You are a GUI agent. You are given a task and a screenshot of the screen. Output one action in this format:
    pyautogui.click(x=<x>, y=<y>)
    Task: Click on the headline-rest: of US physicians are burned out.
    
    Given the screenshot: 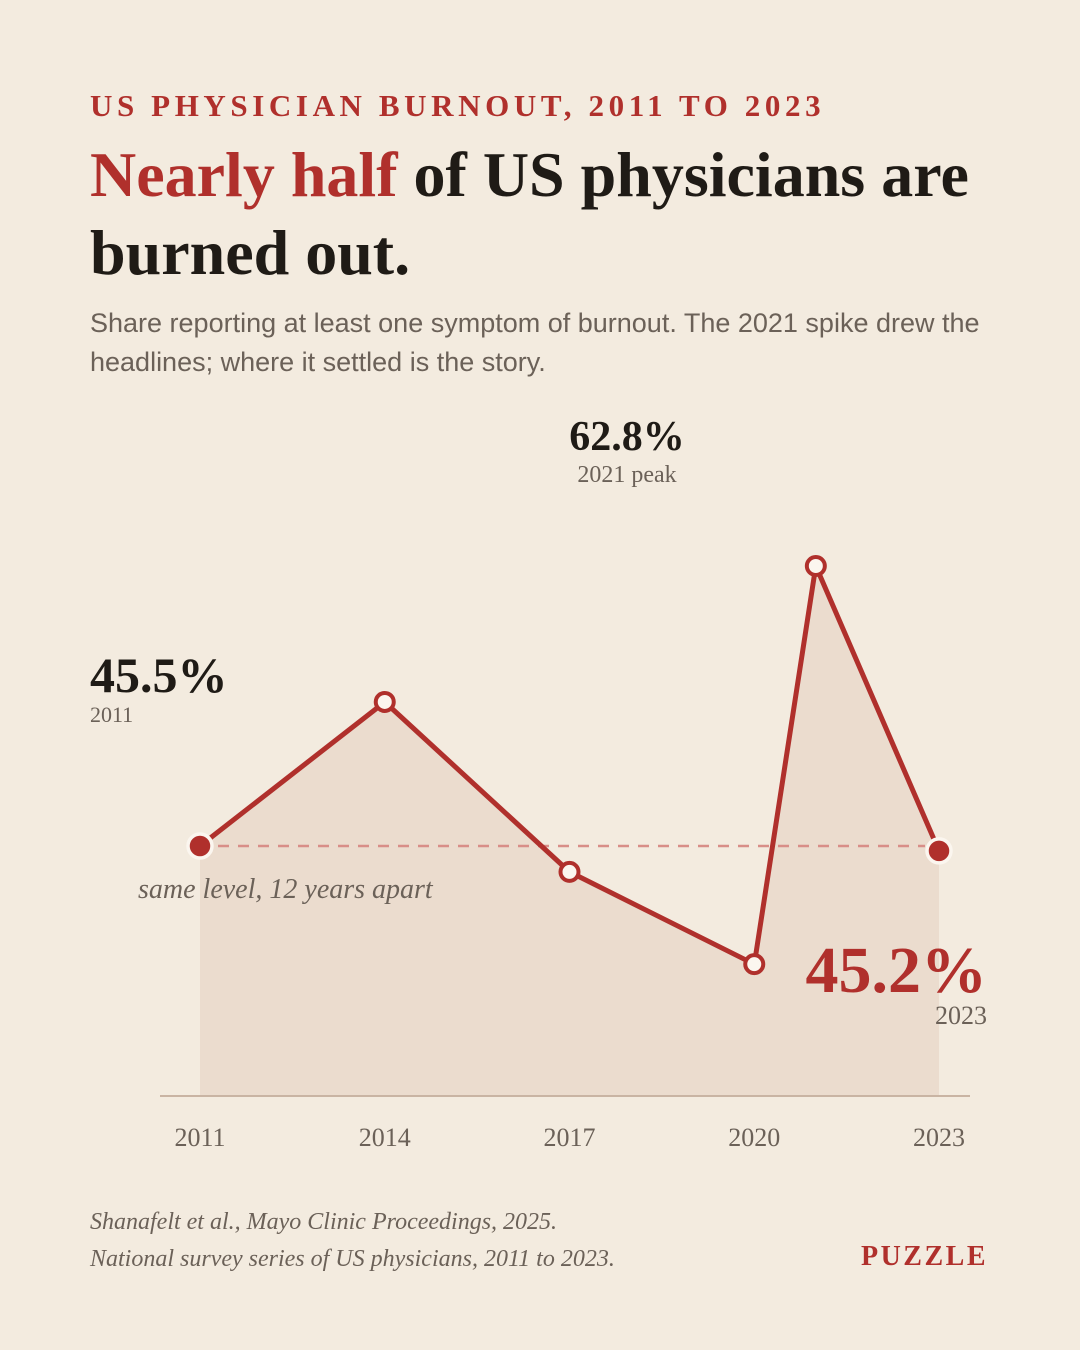 What is the action you would take?
    pyautogui.click(x=529, y=213)
    